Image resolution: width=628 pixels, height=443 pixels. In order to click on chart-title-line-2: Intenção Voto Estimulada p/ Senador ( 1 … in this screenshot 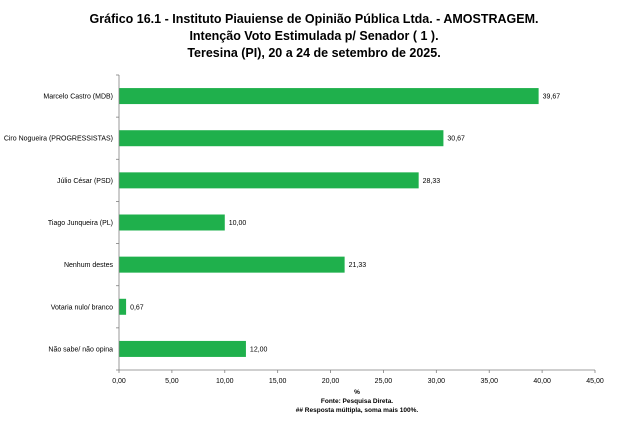, I will do `click(314, 36)`.